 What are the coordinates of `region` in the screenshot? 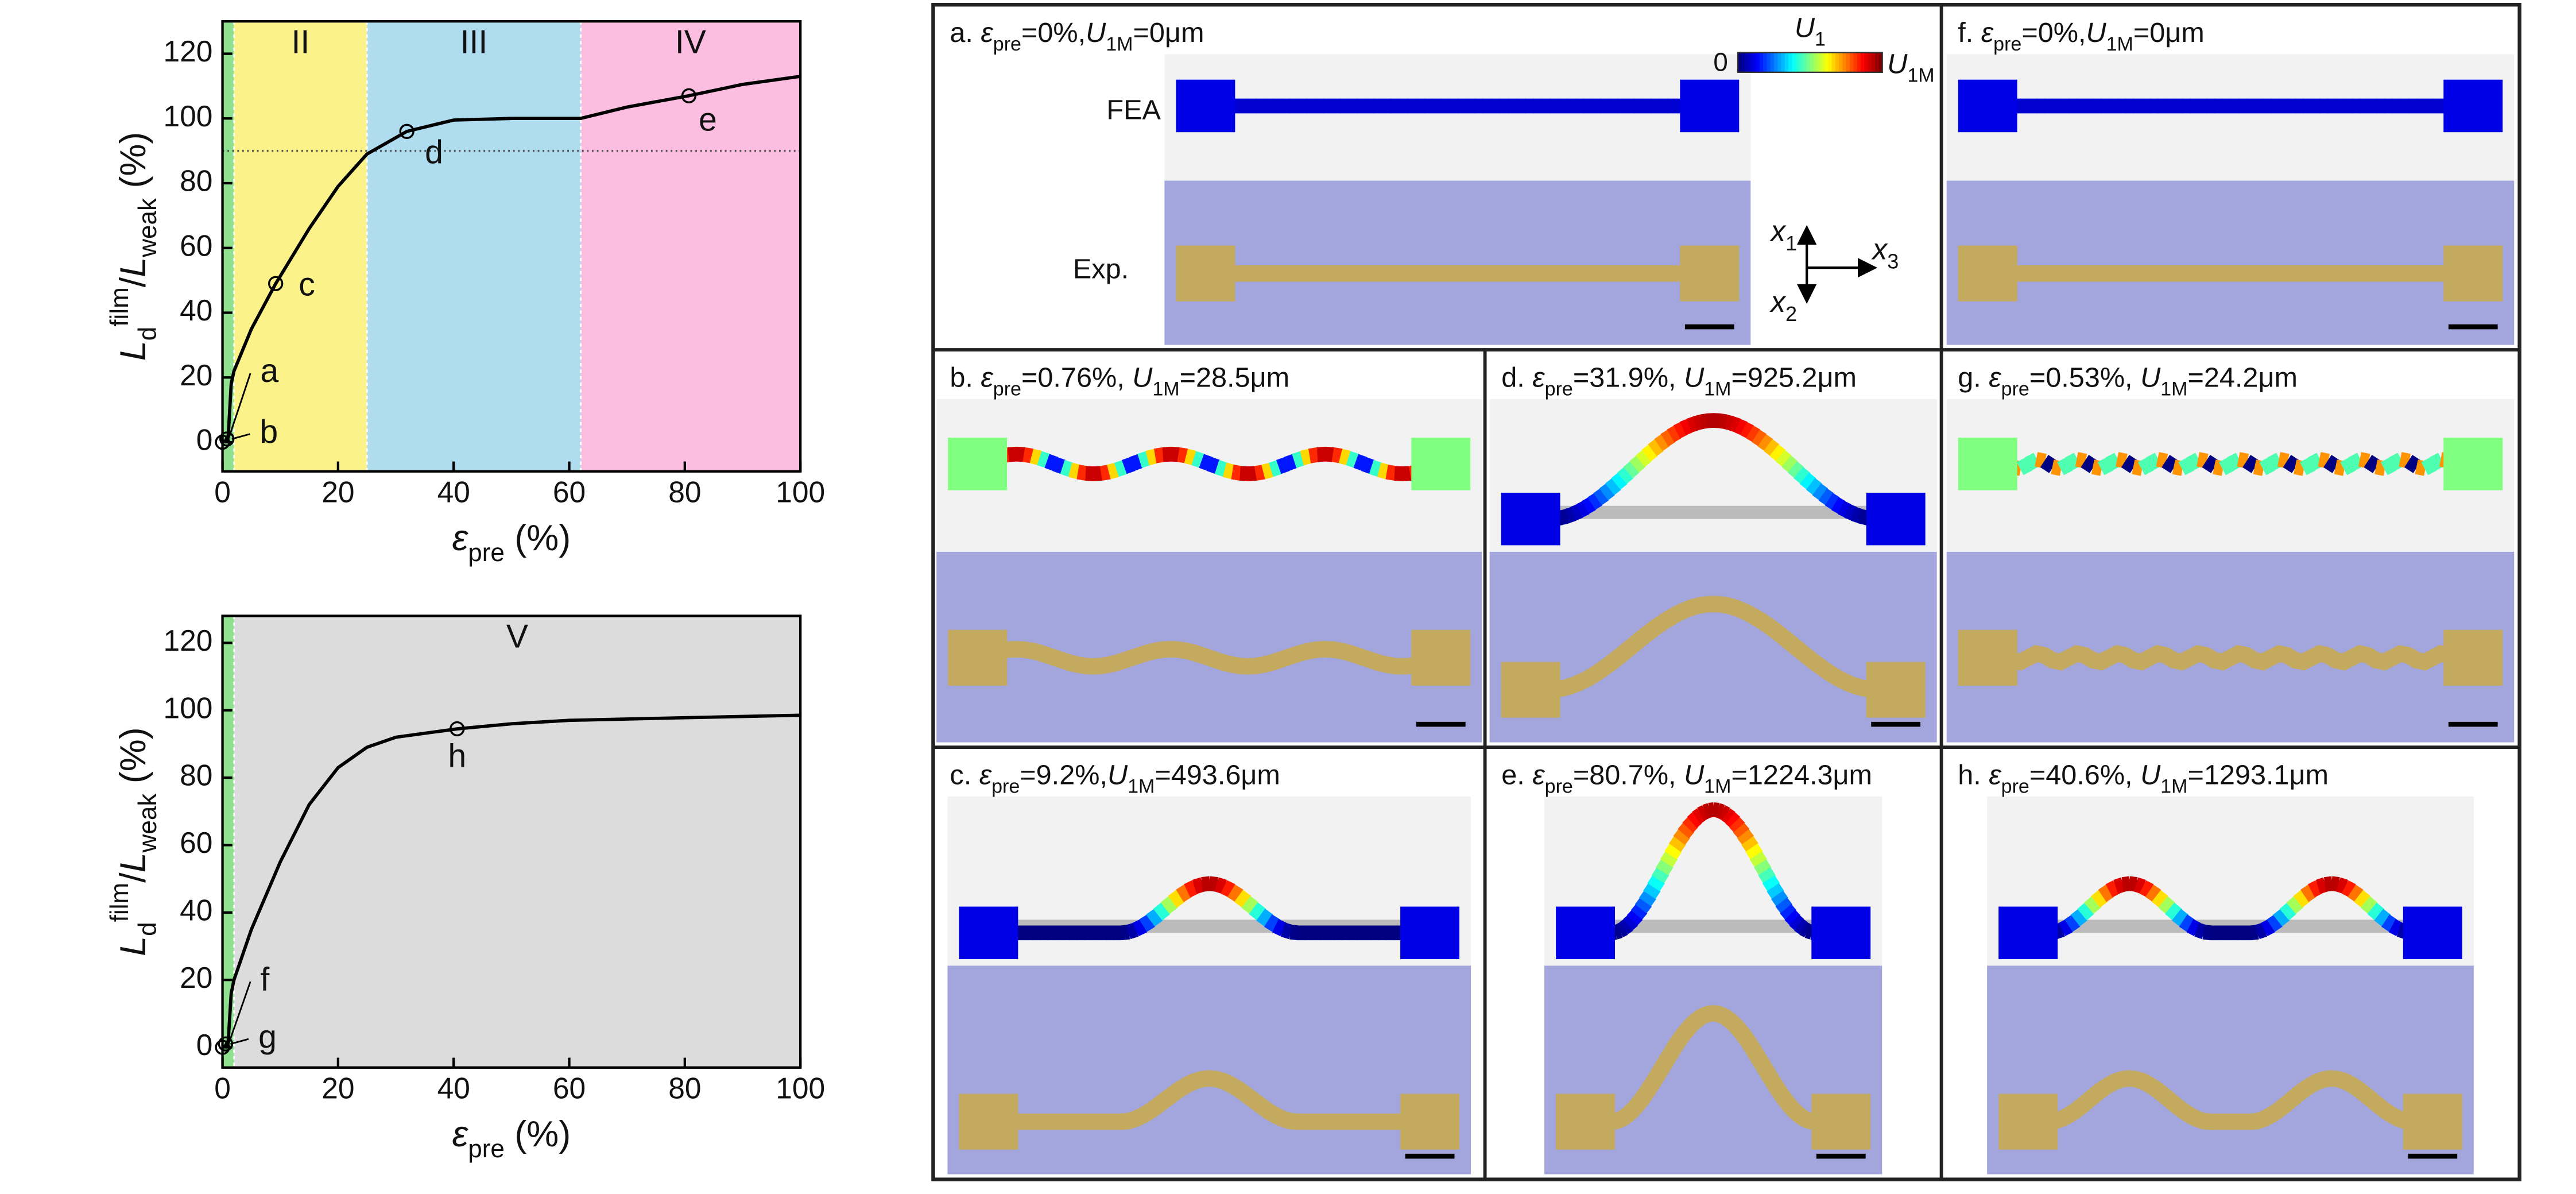 It's located at (517, 842).